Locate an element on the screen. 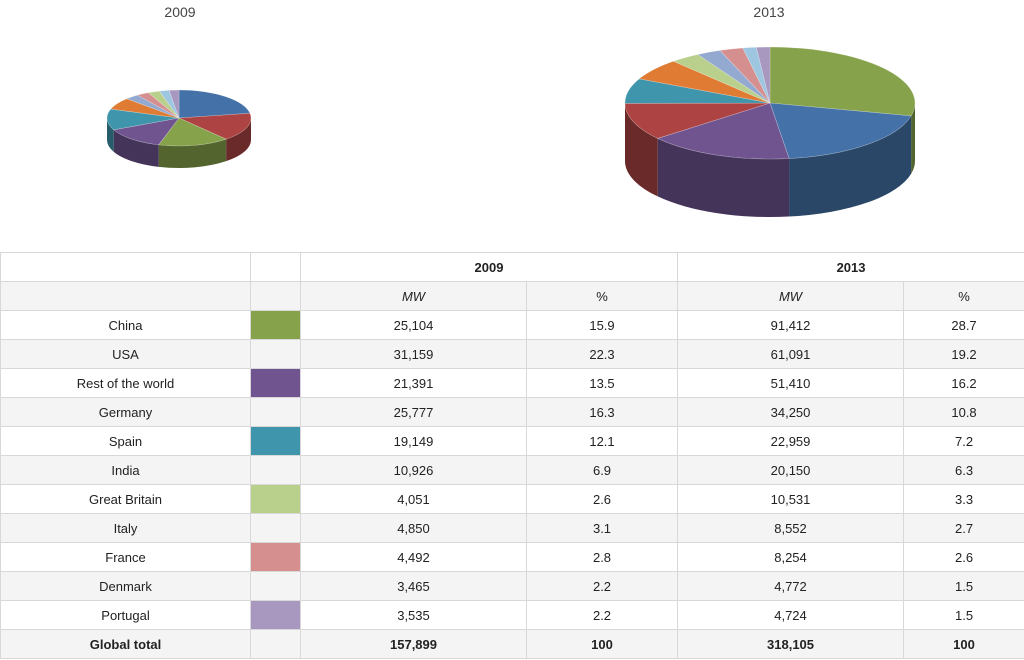 This screenshot has height=660, width=1024. chart-title-2013: 2013 is located at coordinates (769, 12).